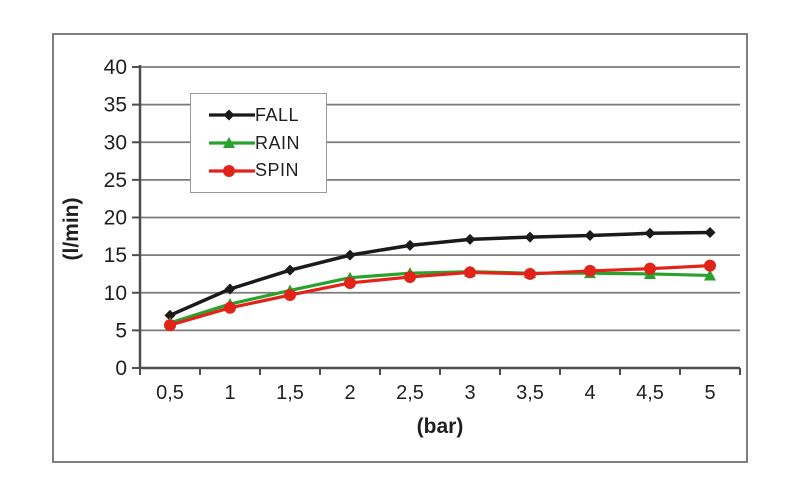 This screenshot has height=503, width=800. I want to click on fall-line-diamond-marker-icon, so click(232, 115).